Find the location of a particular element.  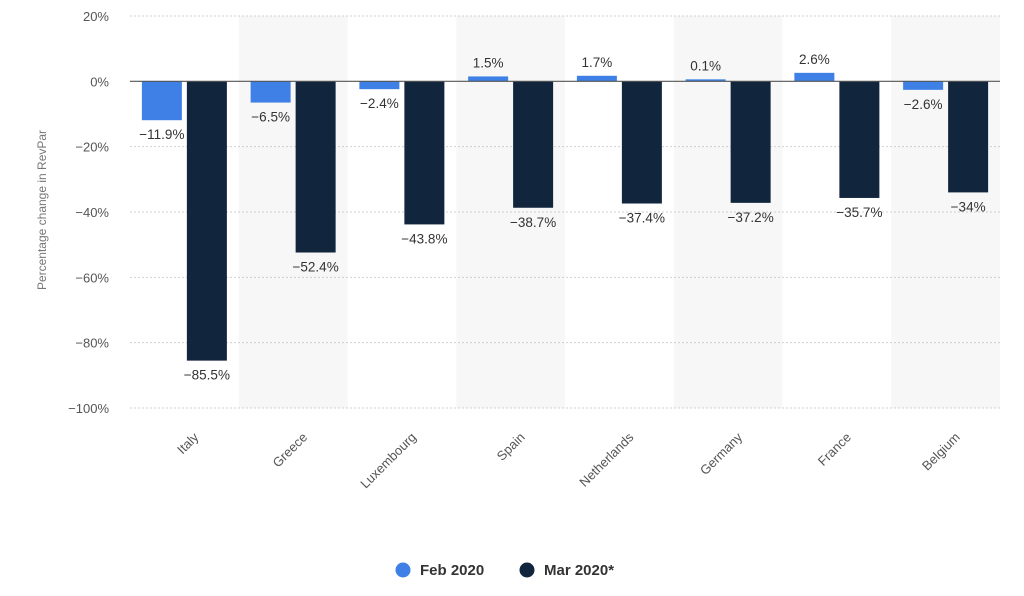

data-label-feb-2020-spain: 1.5% is located at coordinates (488, 62).